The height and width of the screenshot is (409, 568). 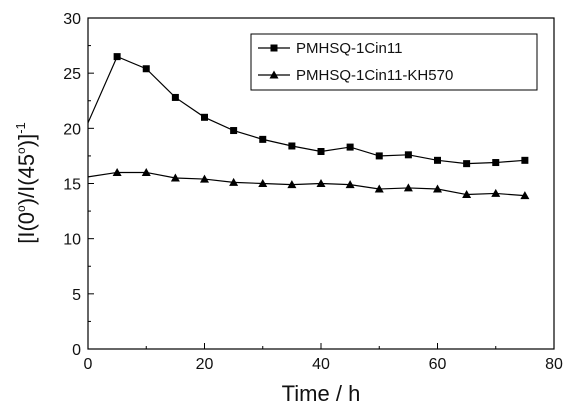 I want to click on legend-items: PMHSQ-1Cin11 PMHSQ-1Cin11-KH570, so click(x=355, y=62).